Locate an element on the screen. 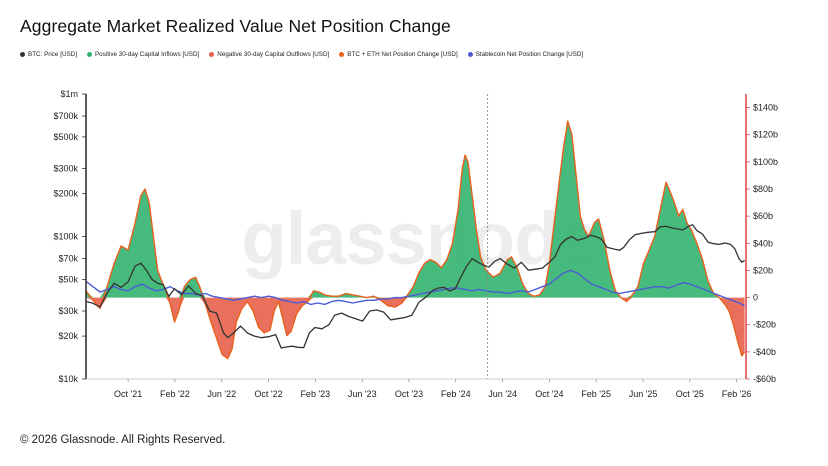 This screenshot has height=466, width=828. x-tick-label: Jun '25 is located at coordinates (643, 394).